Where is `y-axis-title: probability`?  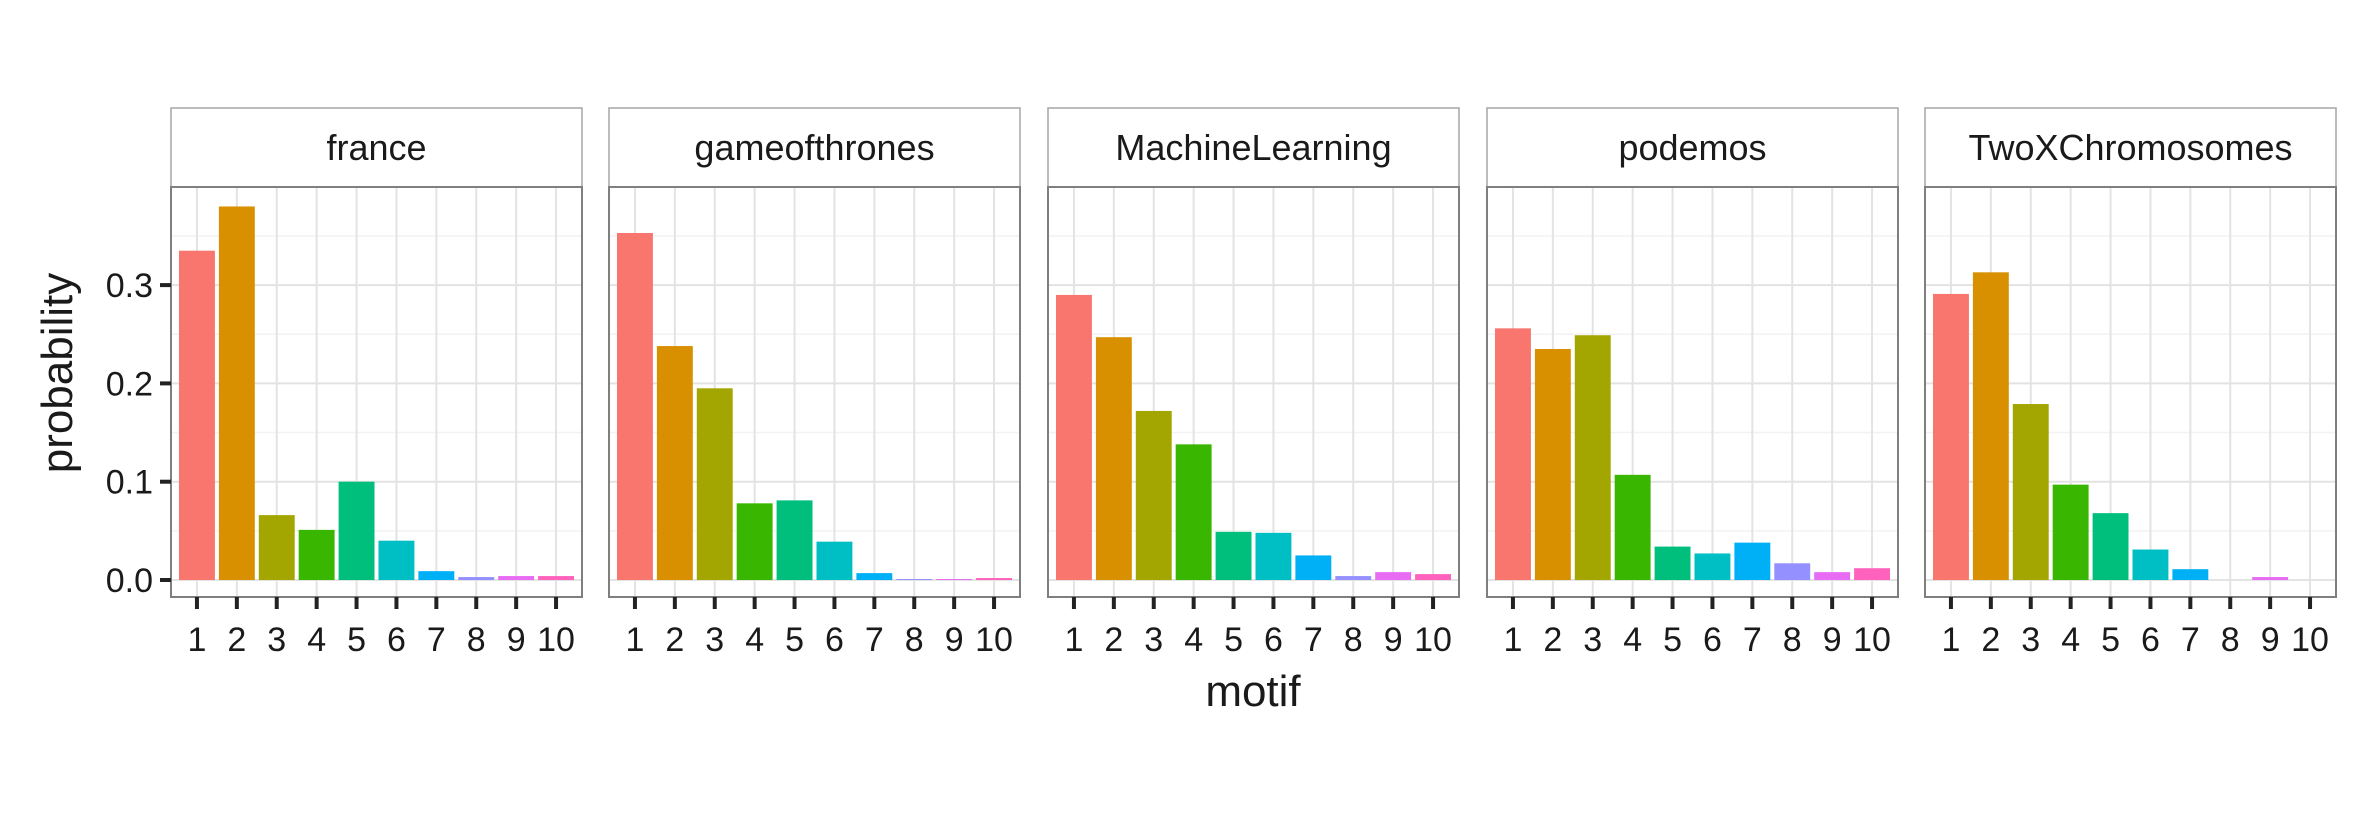
y-axis-title: probability is located at coordinates (57, 373).